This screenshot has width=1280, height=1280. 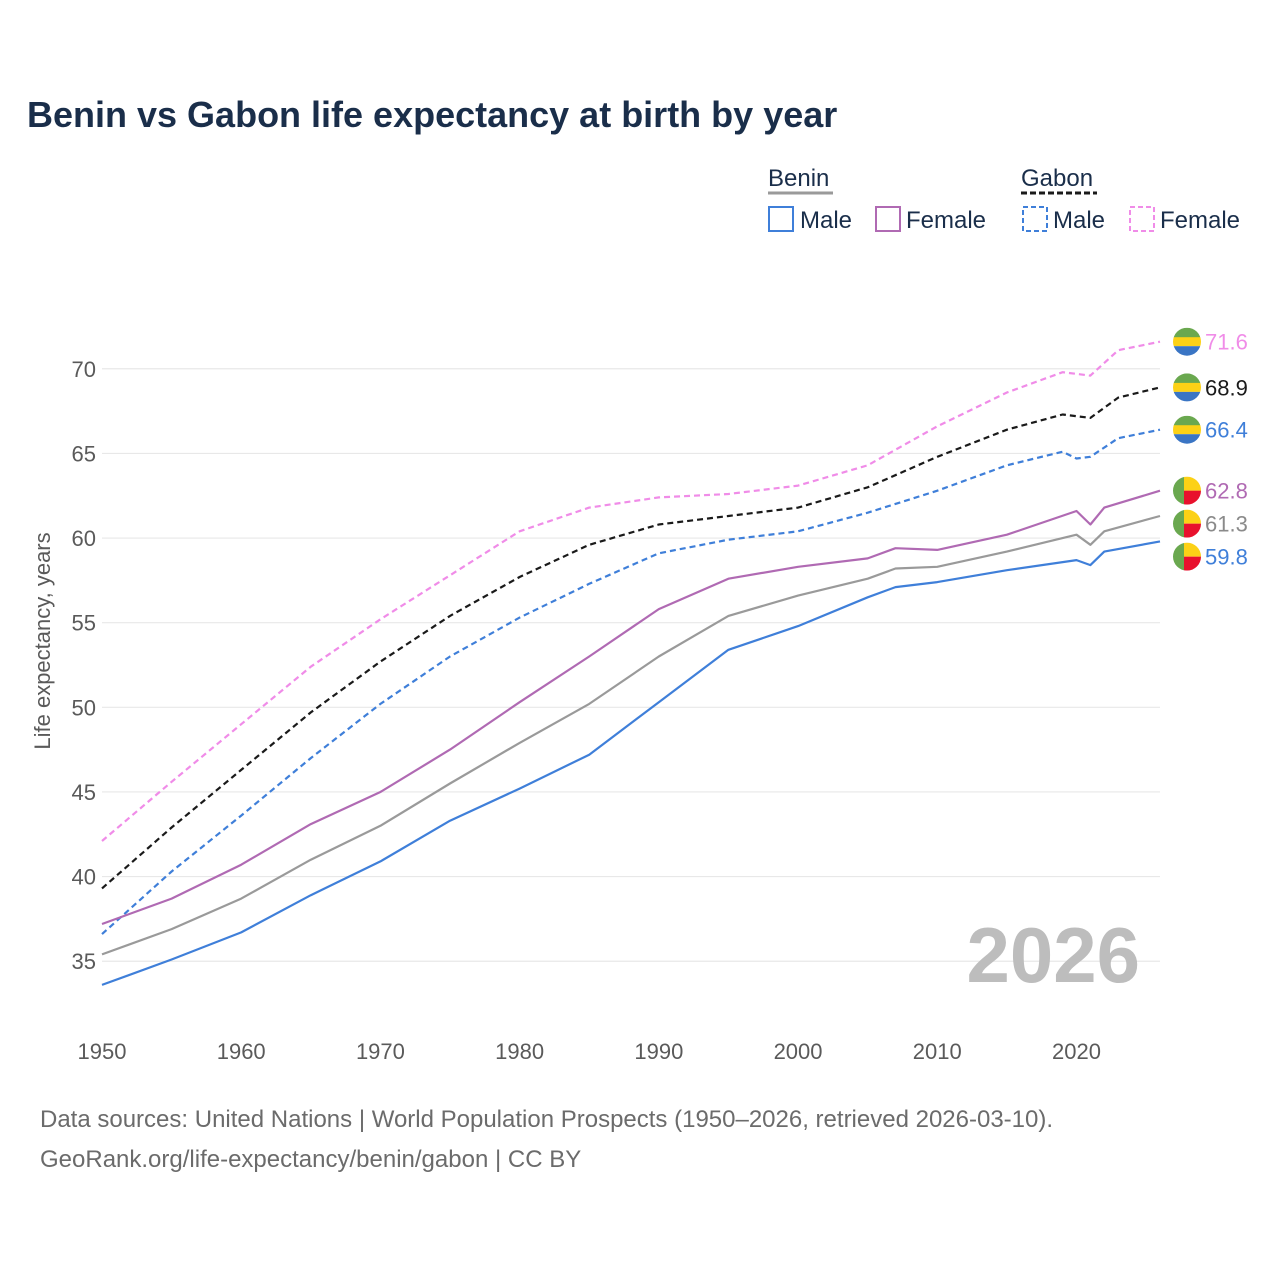 What do you see at coordinates (1004, 199) in the screenshot?
I see `legend: Benin Male Female Gabon Male Female` at bounding box center [1004, 199].